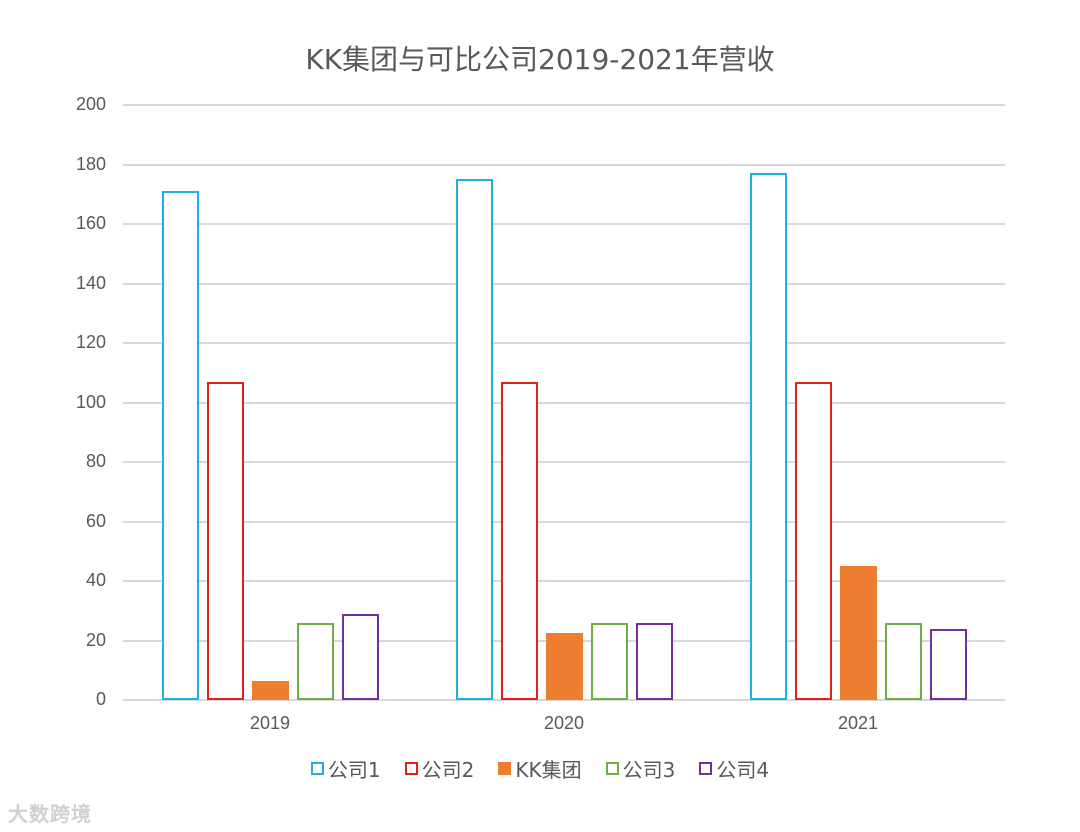 This screenshot has width=1080, height=832. Describe the element at coordinates (548, 770) in the screenshot. I see `legend-label: KK集团` at that location.